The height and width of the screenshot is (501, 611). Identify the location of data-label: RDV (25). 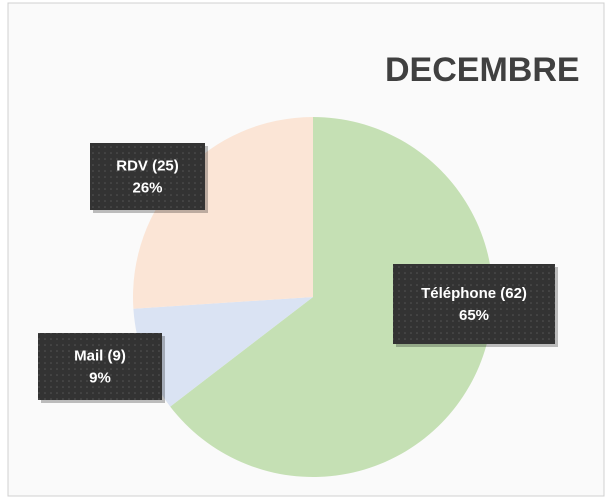
(147, 166).